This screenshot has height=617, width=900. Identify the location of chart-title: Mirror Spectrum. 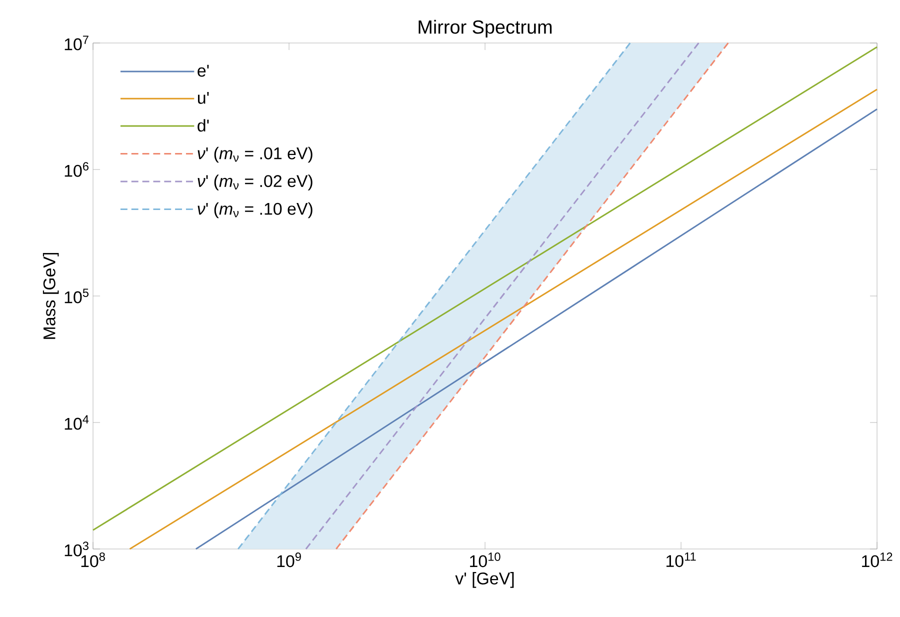
(485, 29).